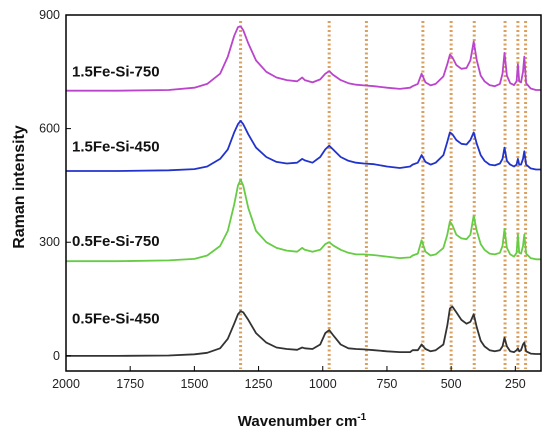 The height and width of the screenshot is (436, 550). Describe the element at coordinates (49, 15) in the screenshot. I see `y-tick-label: 900` at that location.